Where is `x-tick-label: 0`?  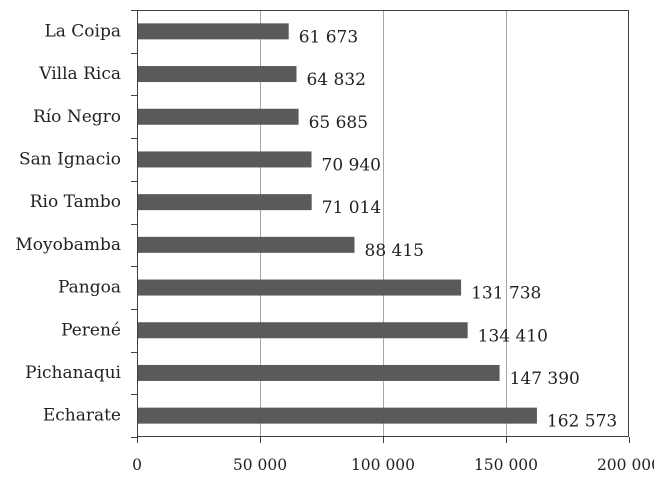
x-tick-label: 0 is located at coordinates (137, 465).